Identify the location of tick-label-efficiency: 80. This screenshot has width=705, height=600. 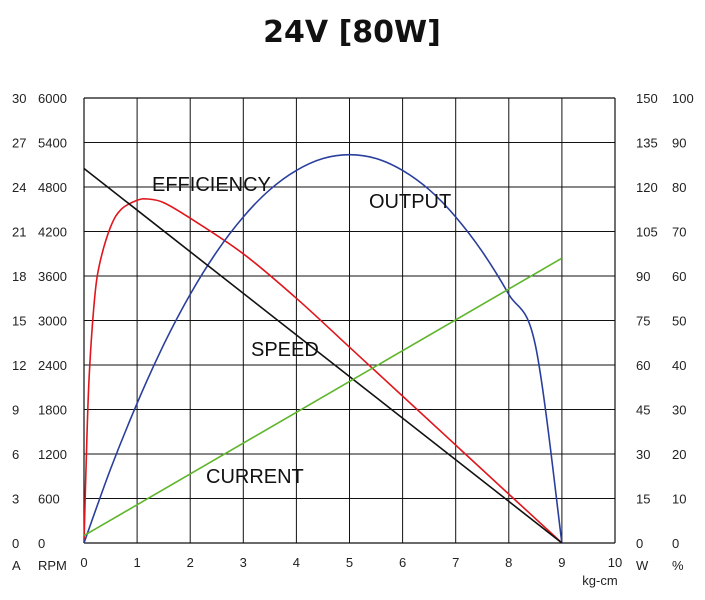
(679, 187).